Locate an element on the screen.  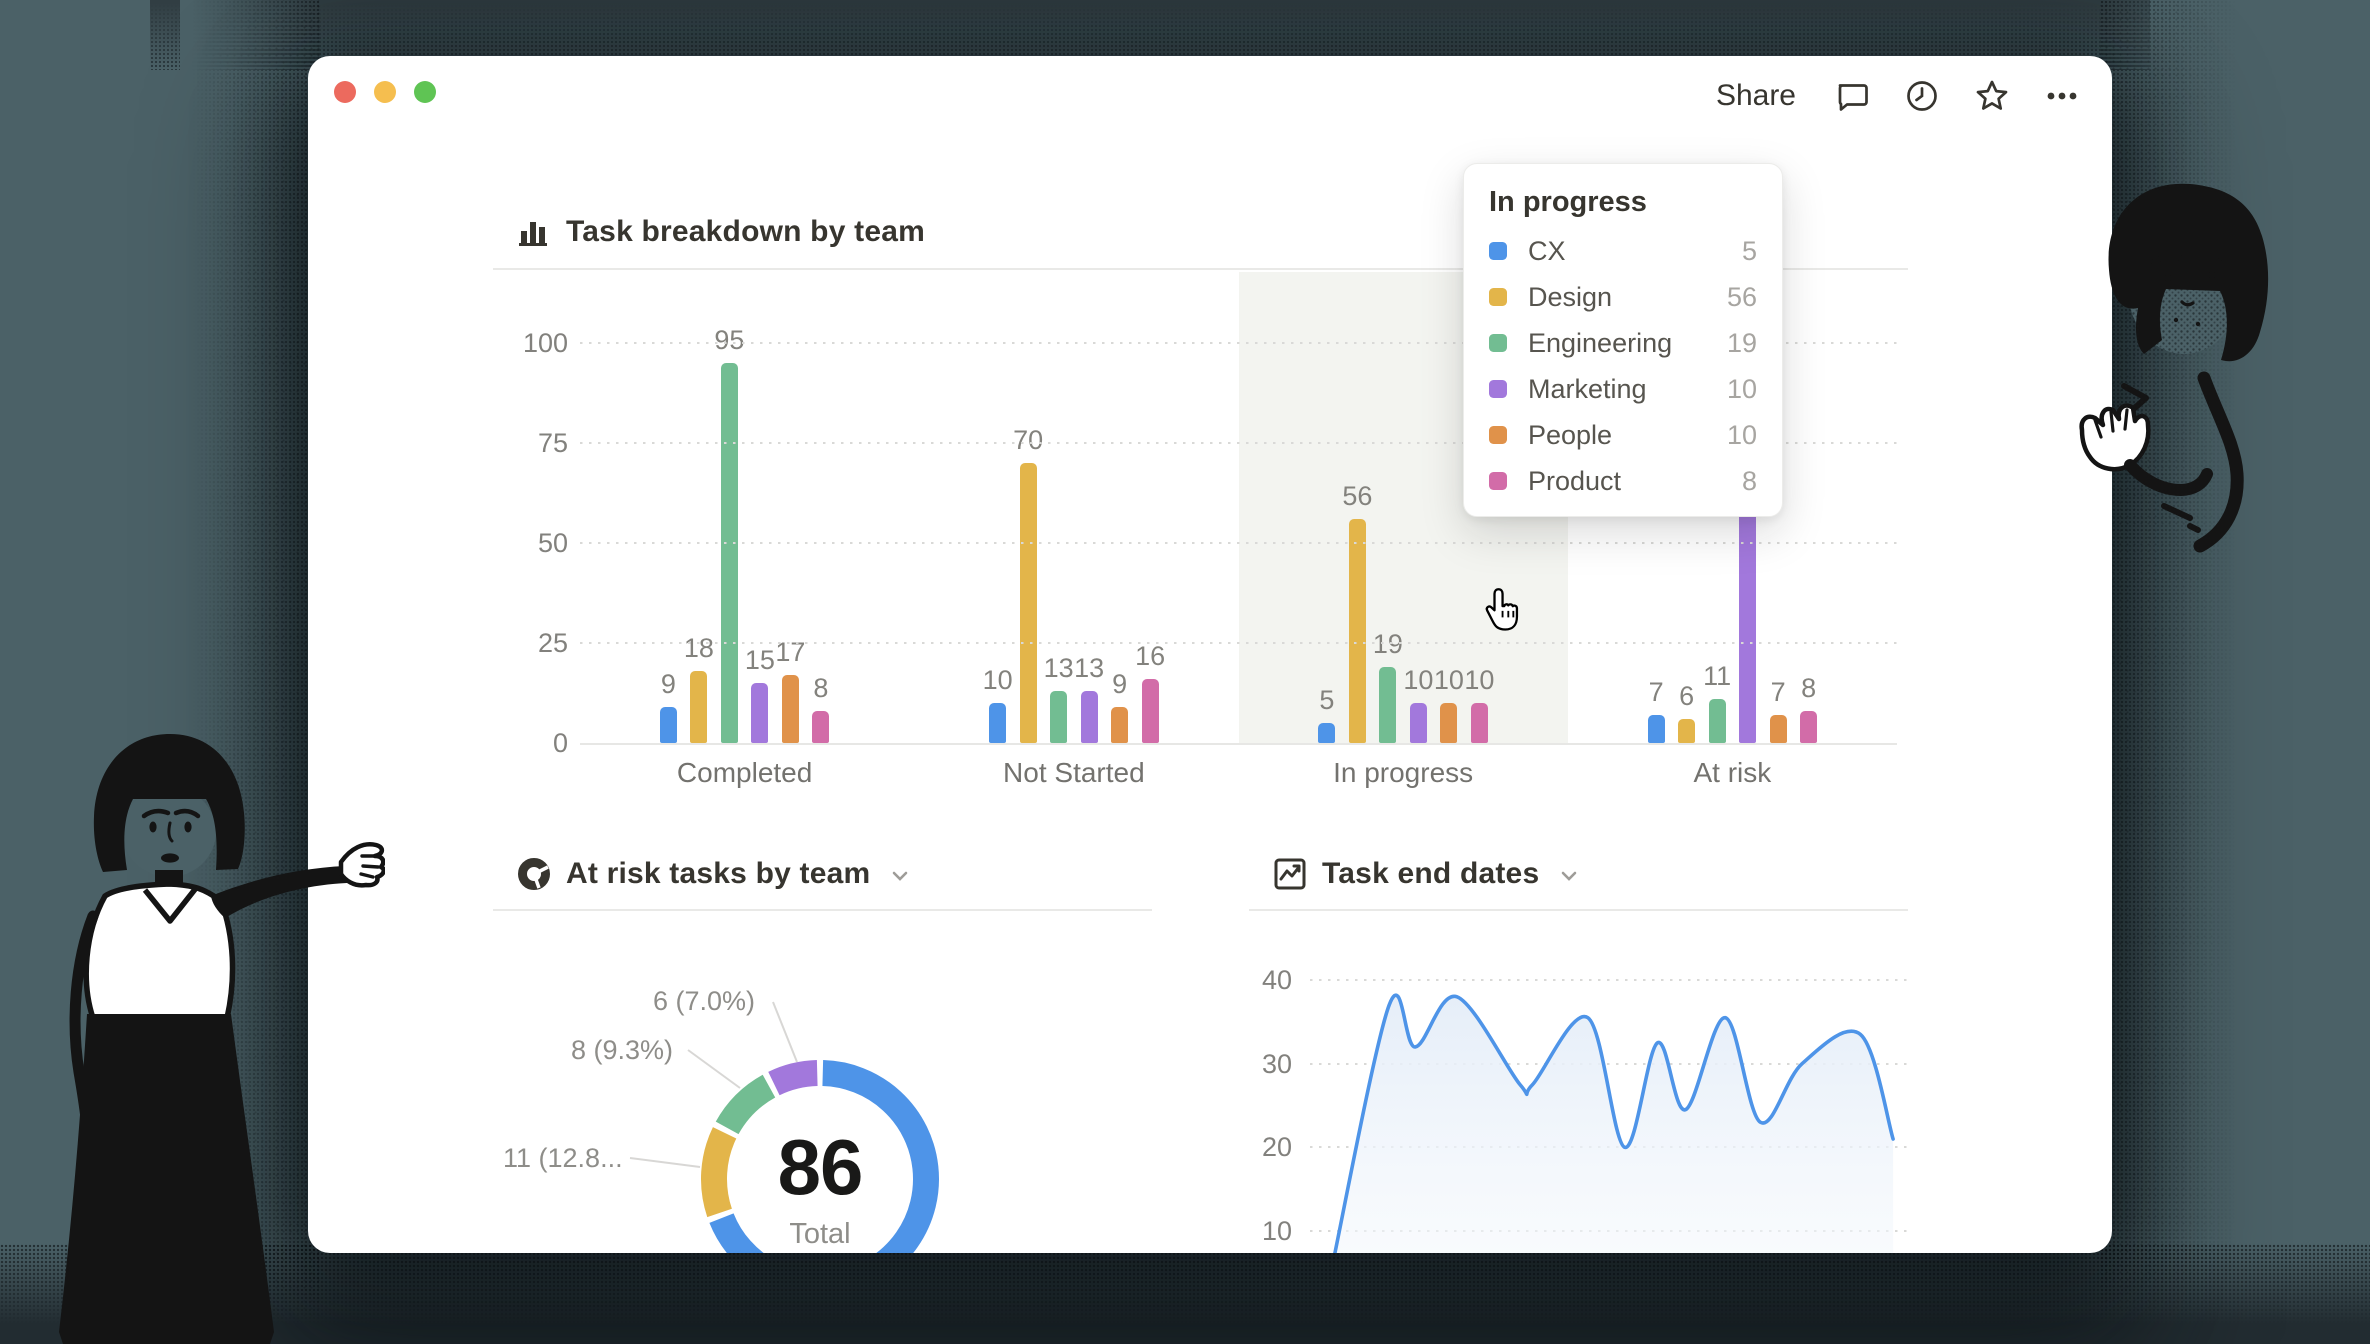
tooltip-row: Engineering 19 is located at coordinates (1623, 343).